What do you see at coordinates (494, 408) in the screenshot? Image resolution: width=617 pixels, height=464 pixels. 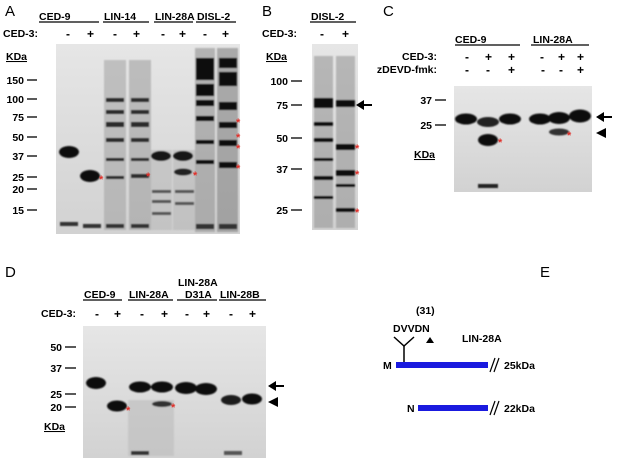 I see `panel-e-break-mark` at bounding box center [494, 408].